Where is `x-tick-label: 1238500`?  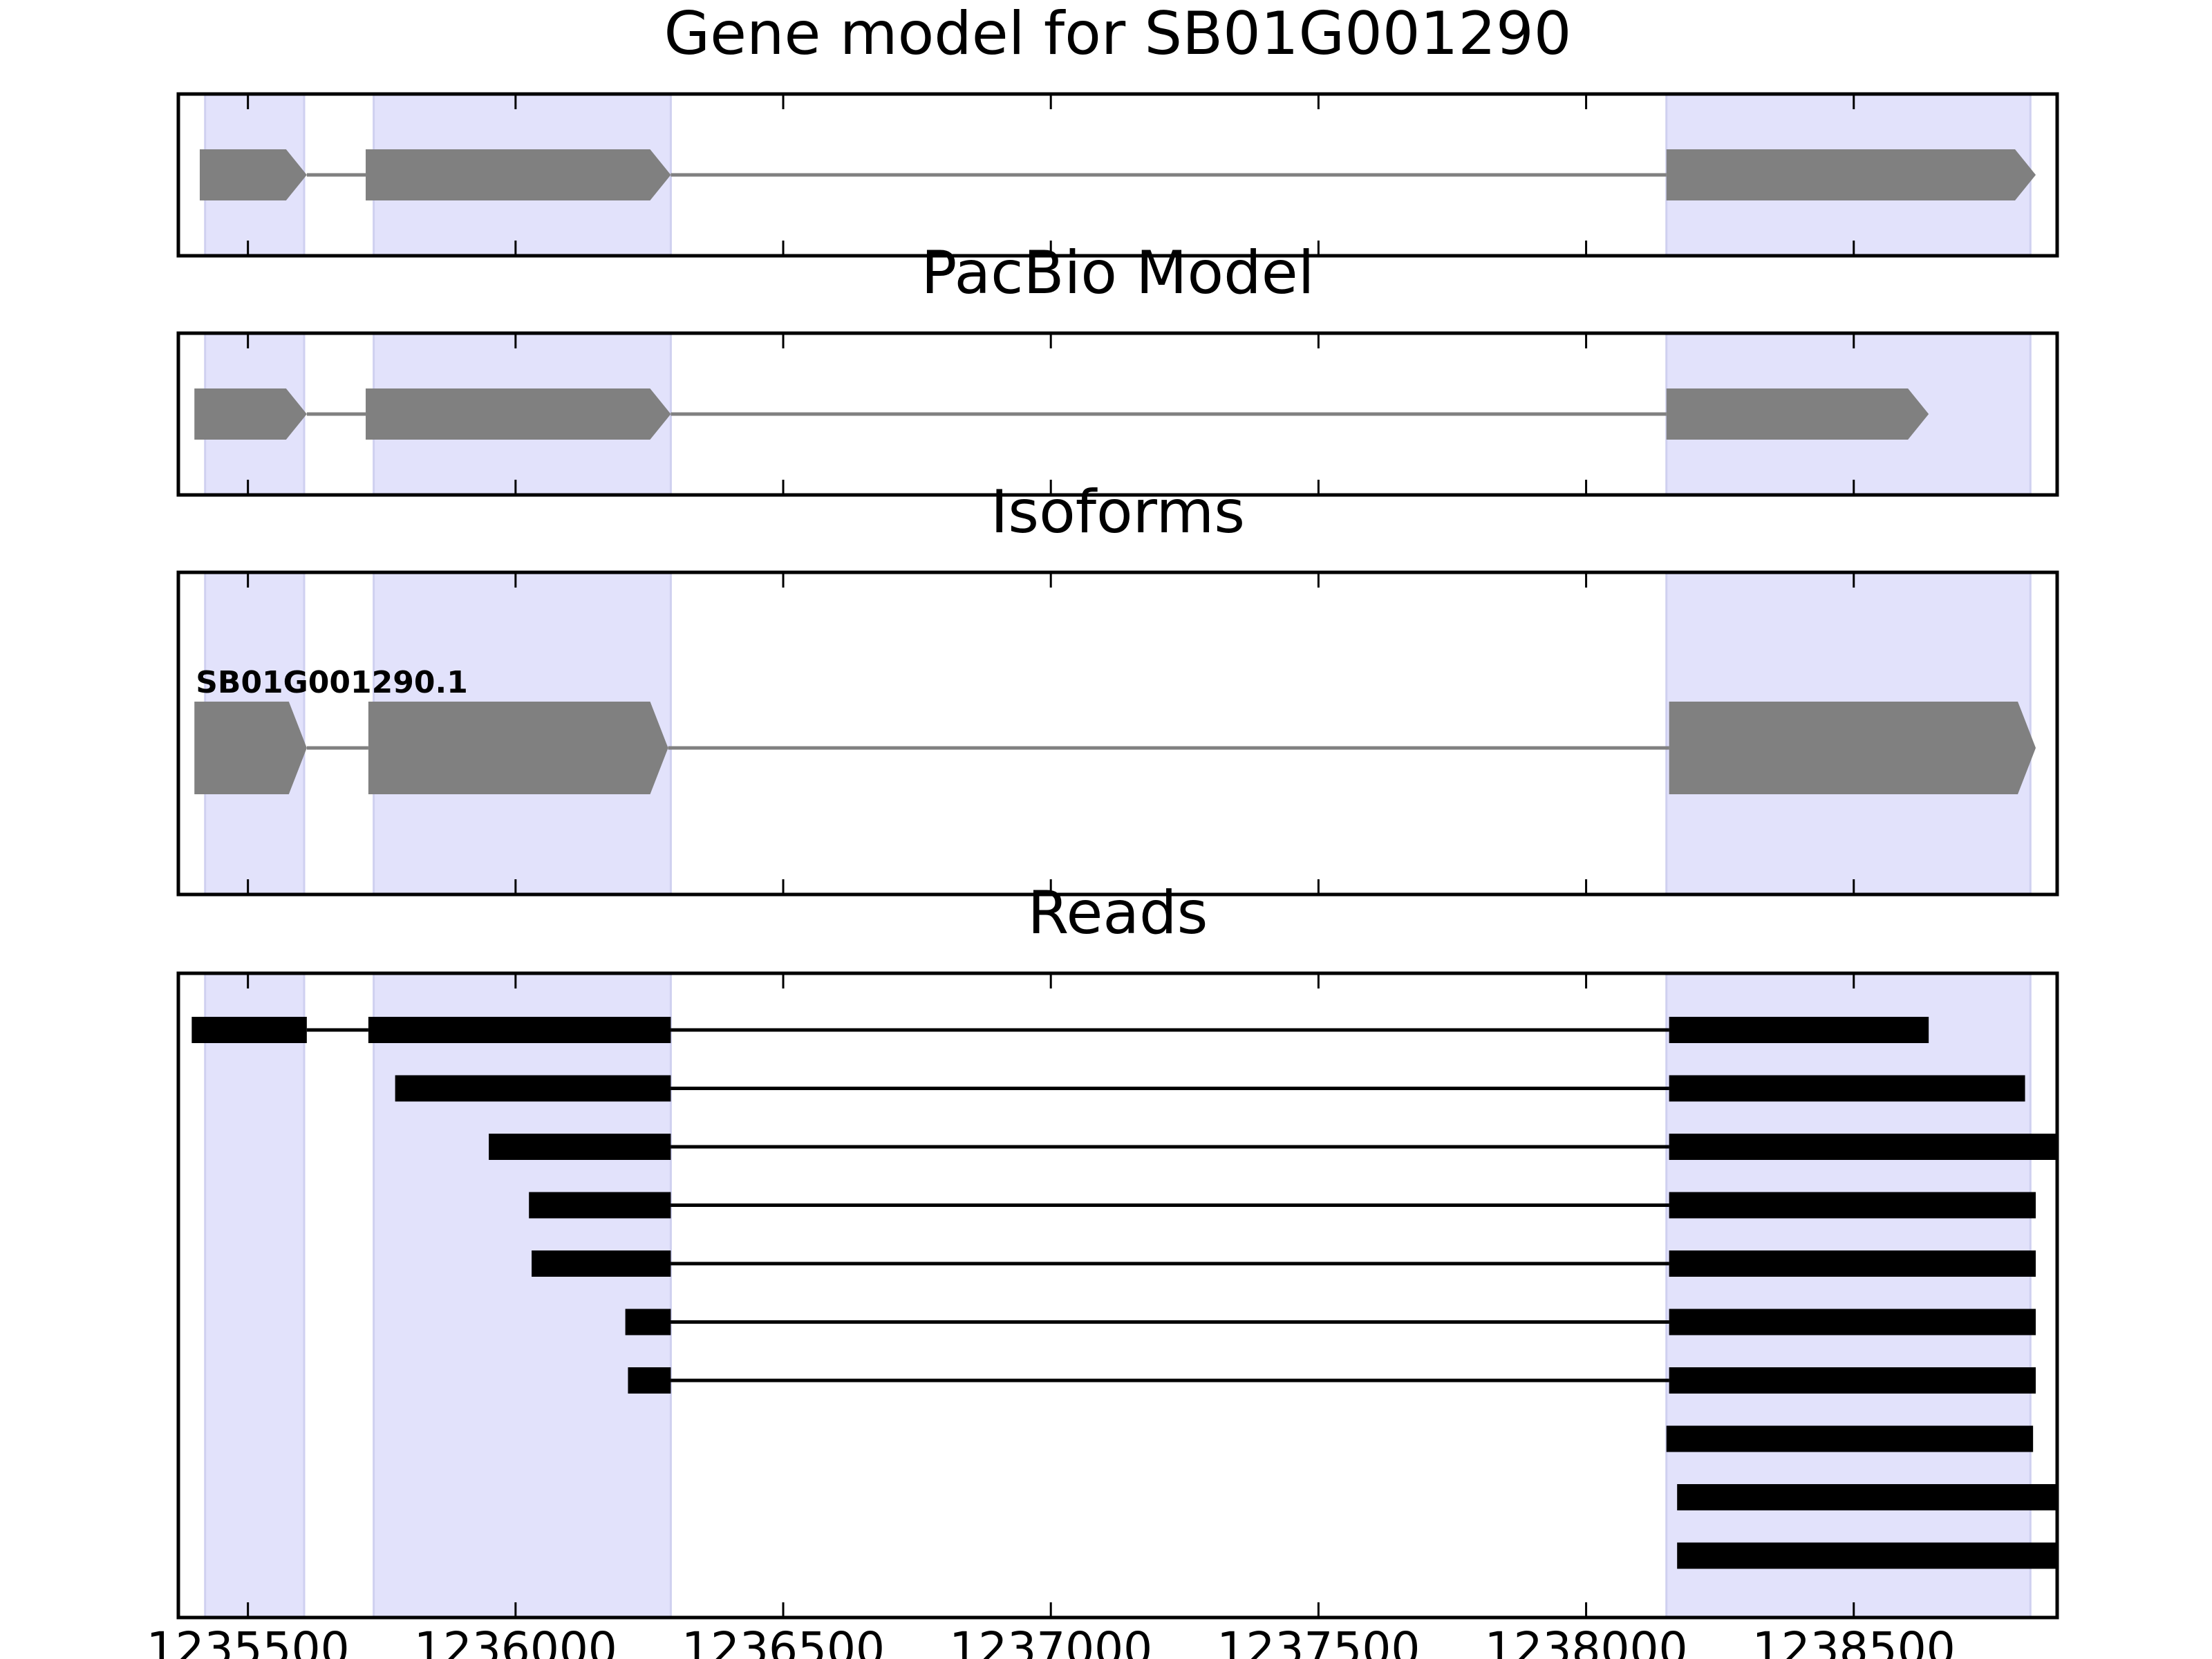 x-tick-label: 1238500 is located at coordinates (1854, 1640).